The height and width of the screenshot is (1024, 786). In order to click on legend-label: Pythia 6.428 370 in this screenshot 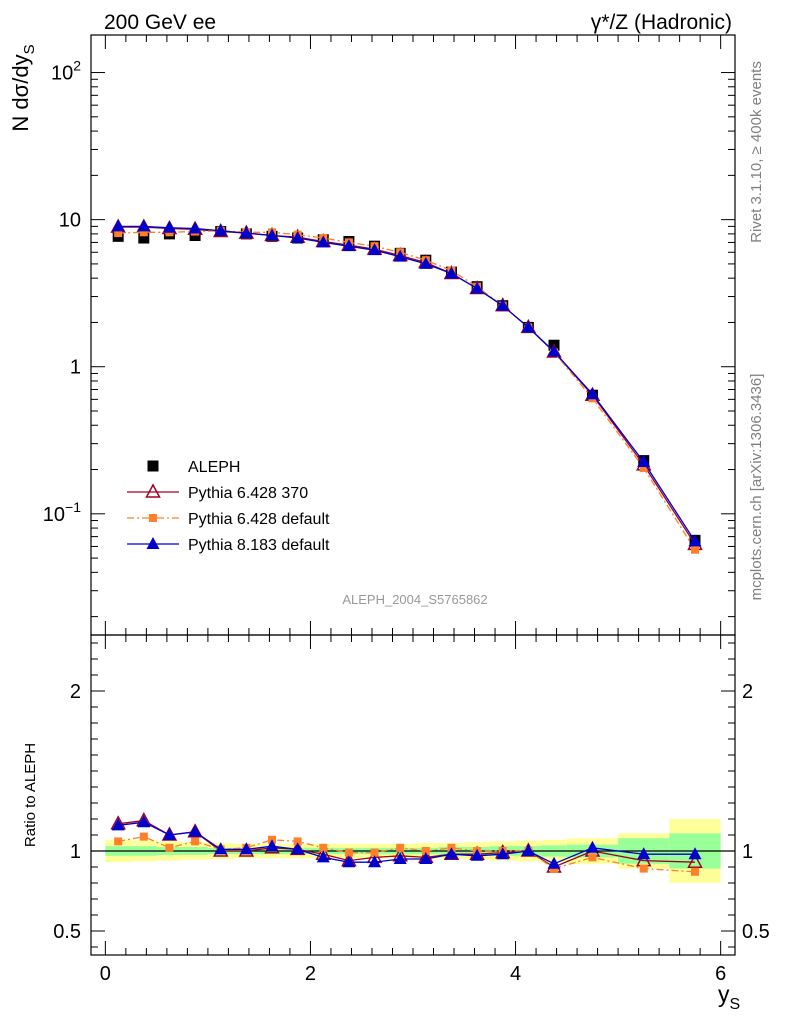, I will do `click(248, 493)`.